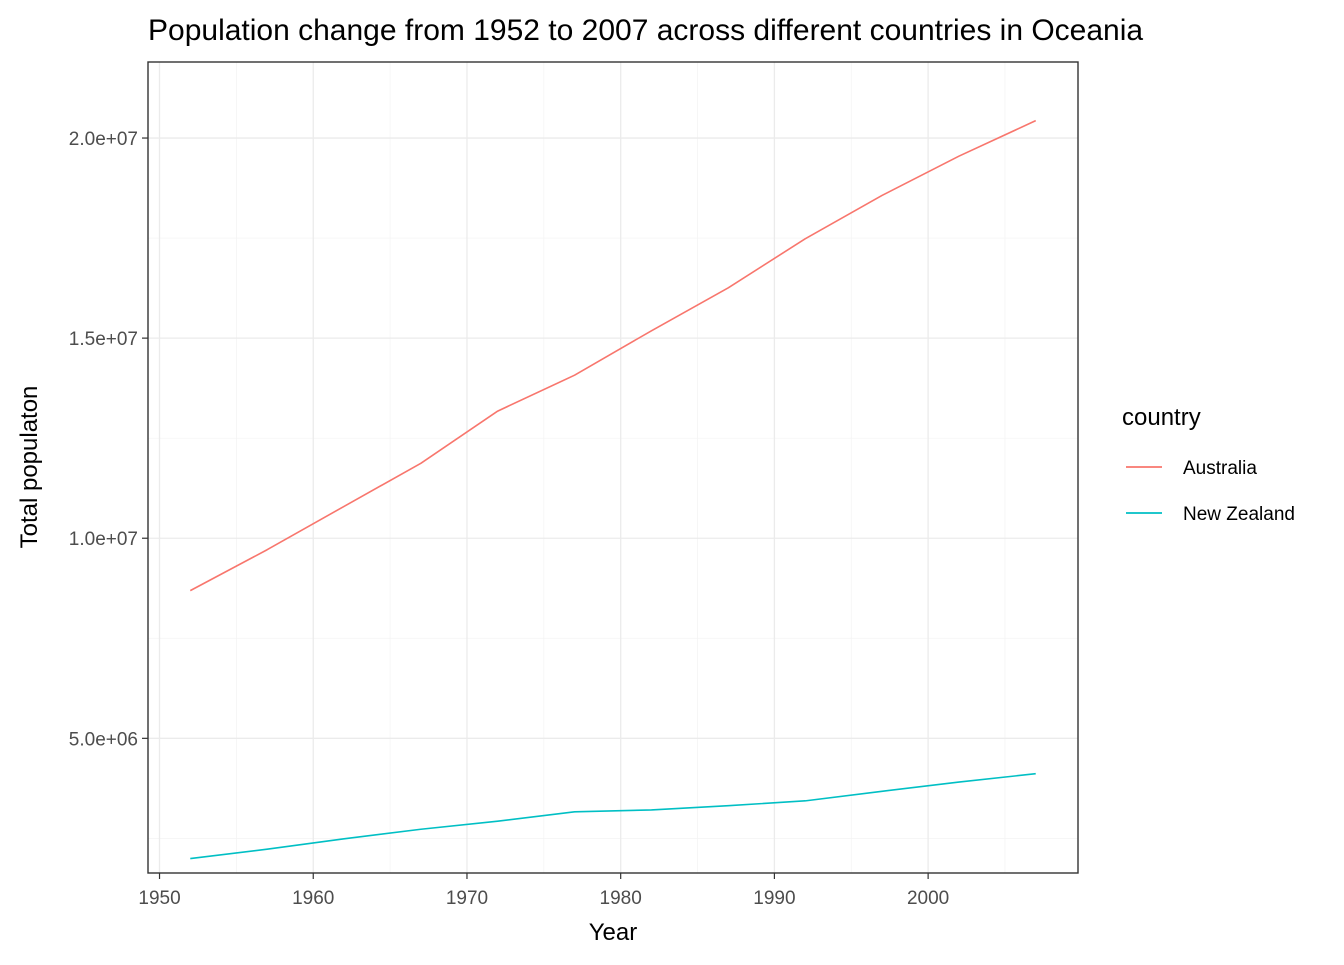 The height and width of the screenshot is (965, 1344). What do you see at coordinates (1239, 514) in the screenshot?
I see `legend-label-new-zealand: New Zealand` at bounding box center [1239, 514].